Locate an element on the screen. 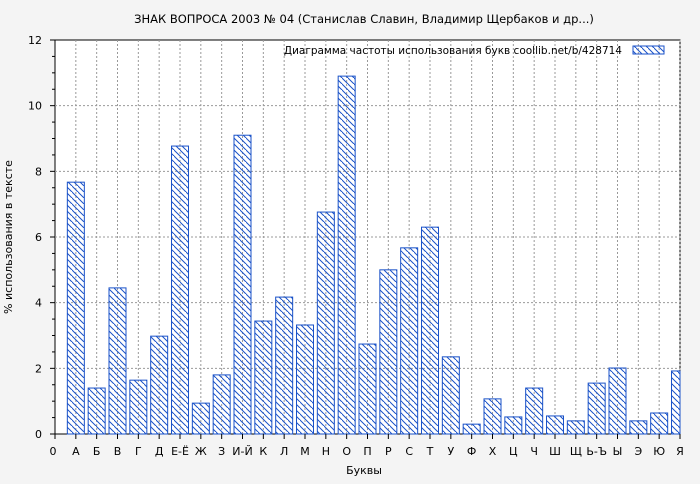 Image resolution: width=700 pixels, height=484 pixels. bar-Ж is located at coordinates (200, 418).